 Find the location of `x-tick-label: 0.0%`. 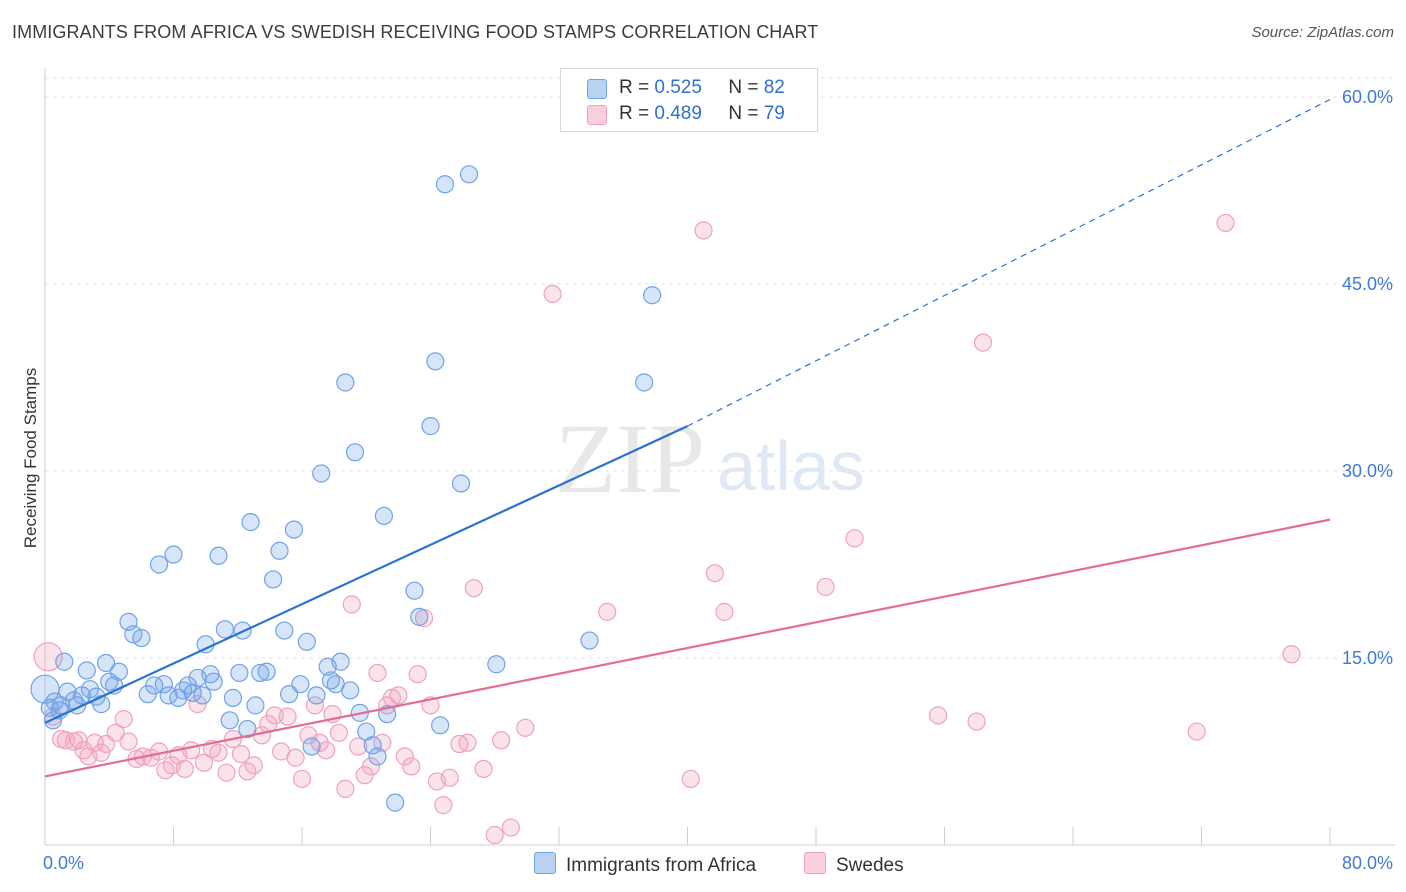

x-tick-label: 0.0% is located at coordinates (63, 863).